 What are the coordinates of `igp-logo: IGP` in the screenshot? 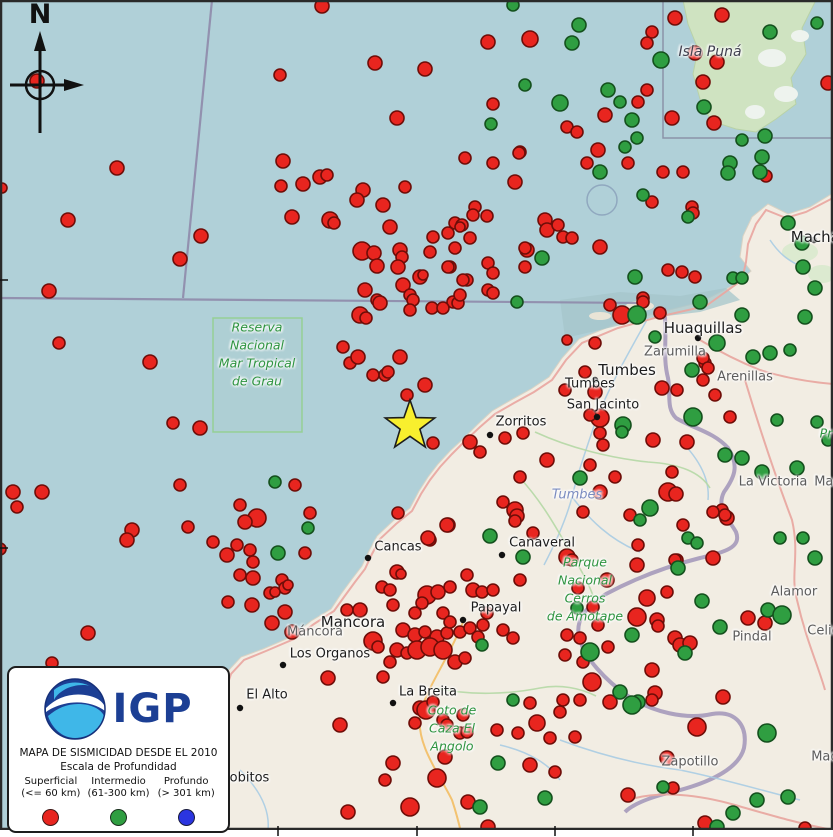 It's located at (118, 709).